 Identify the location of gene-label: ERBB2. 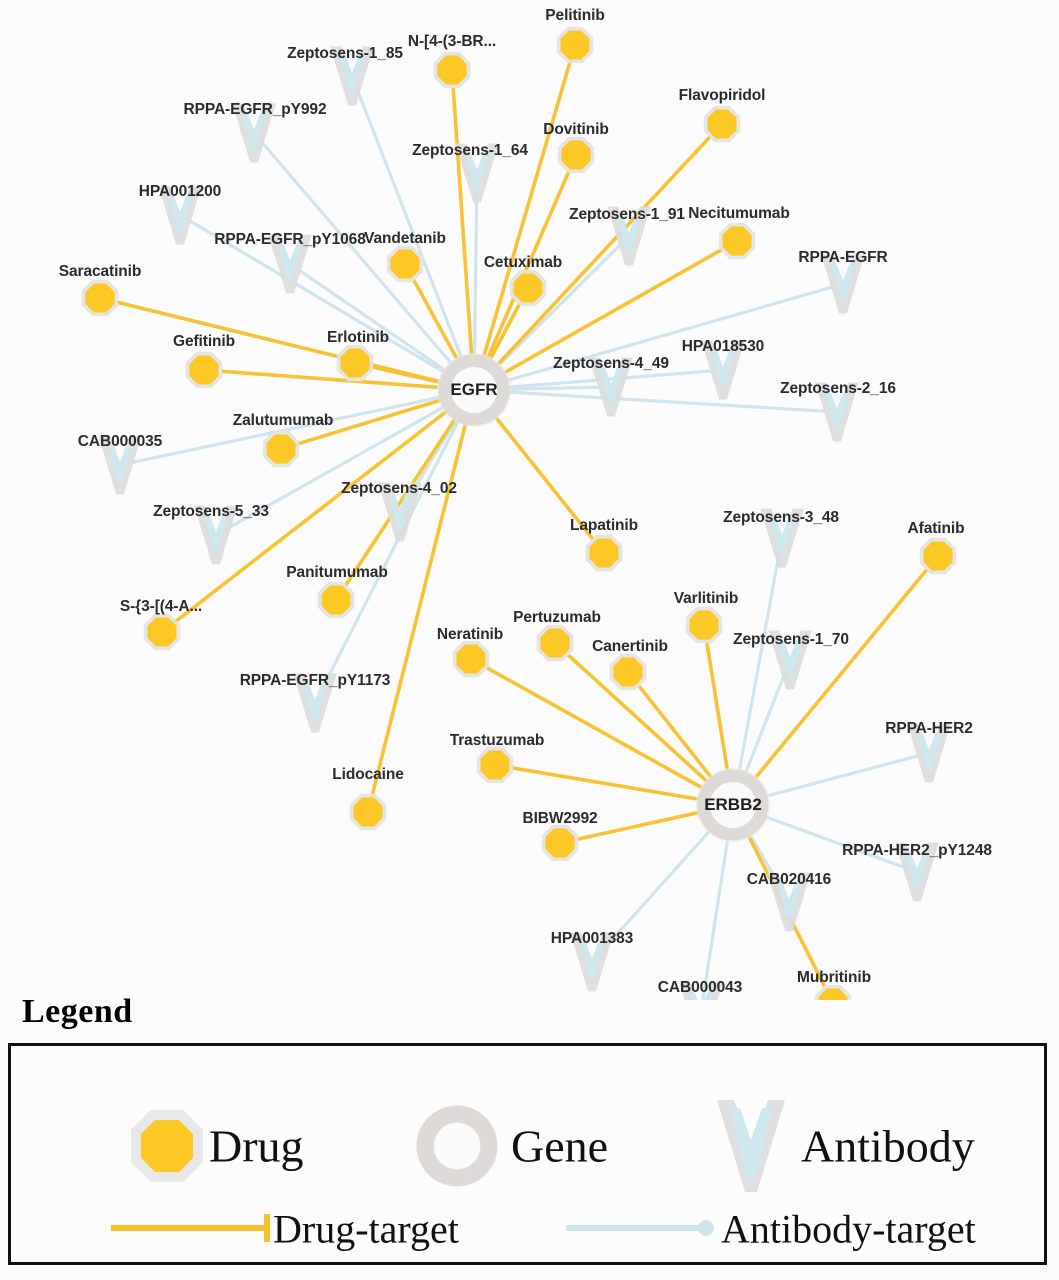
(733, 804).